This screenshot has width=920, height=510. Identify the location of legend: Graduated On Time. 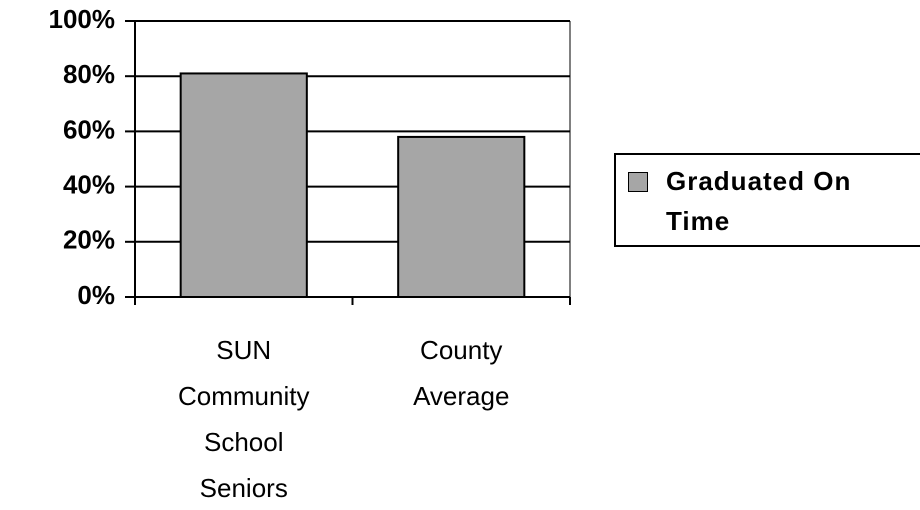
(767, 200).